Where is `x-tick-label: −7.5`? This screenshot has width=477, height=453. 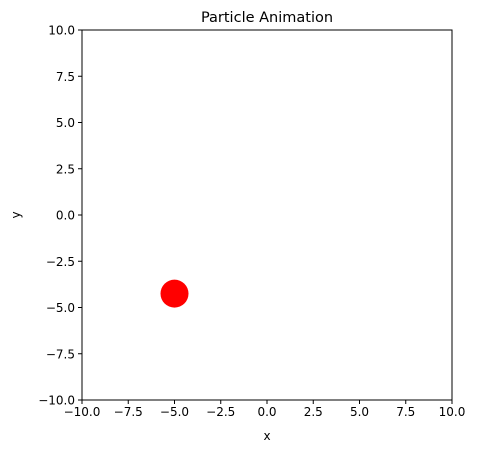 x-tick-label: −7.5 is located at coordinates (128, 412).